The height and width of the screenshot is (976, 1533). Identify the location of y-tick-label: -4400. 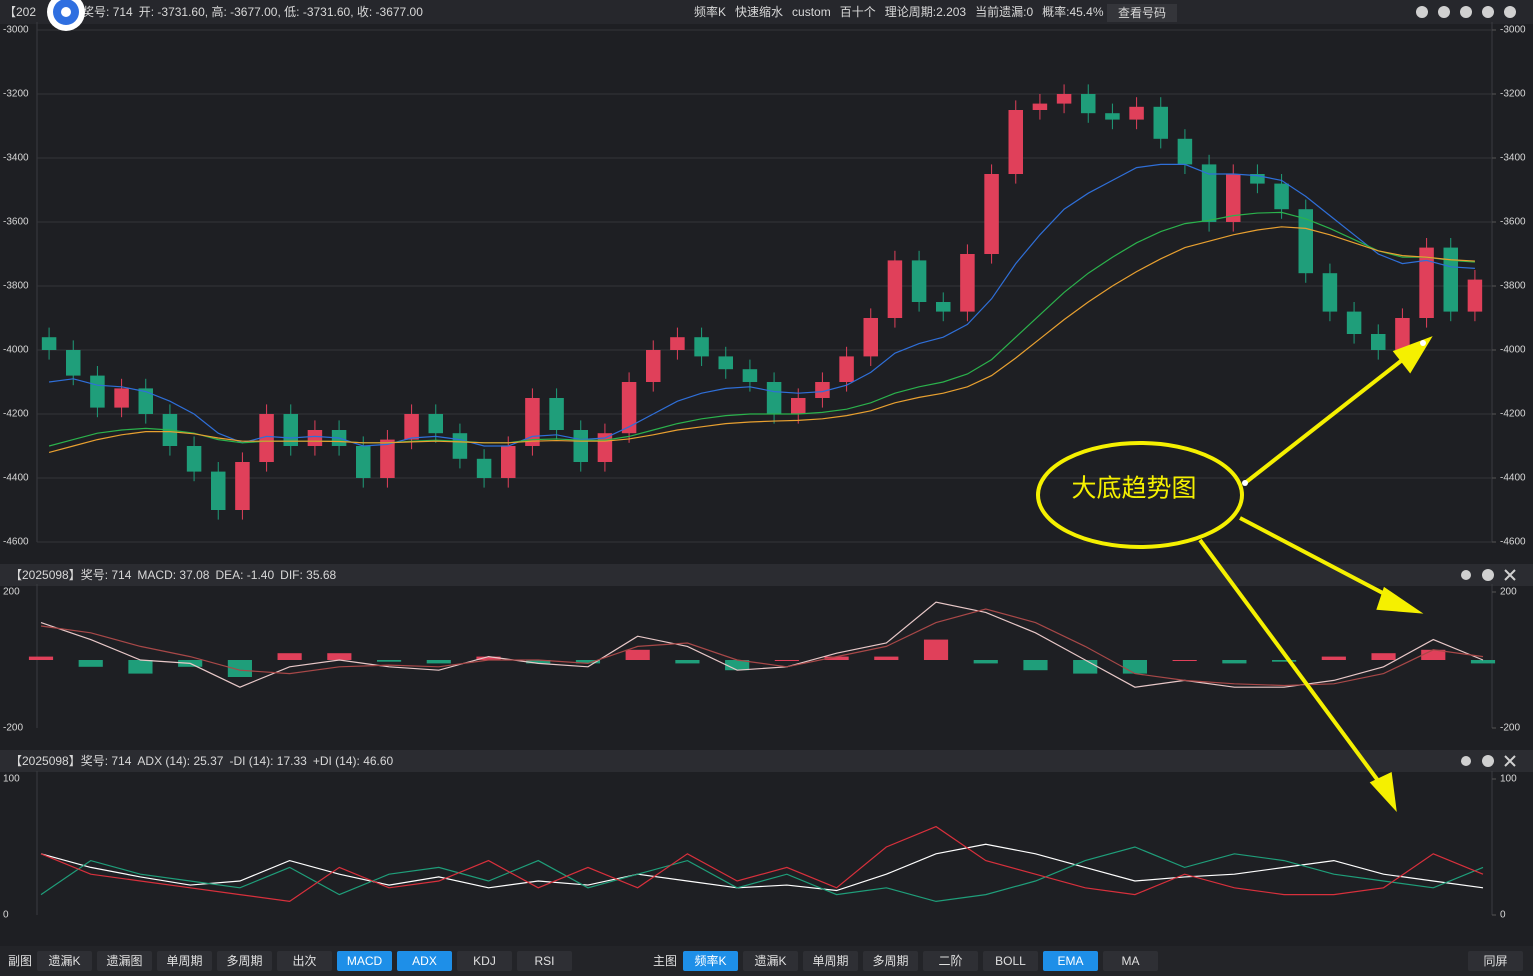
(16, 478).